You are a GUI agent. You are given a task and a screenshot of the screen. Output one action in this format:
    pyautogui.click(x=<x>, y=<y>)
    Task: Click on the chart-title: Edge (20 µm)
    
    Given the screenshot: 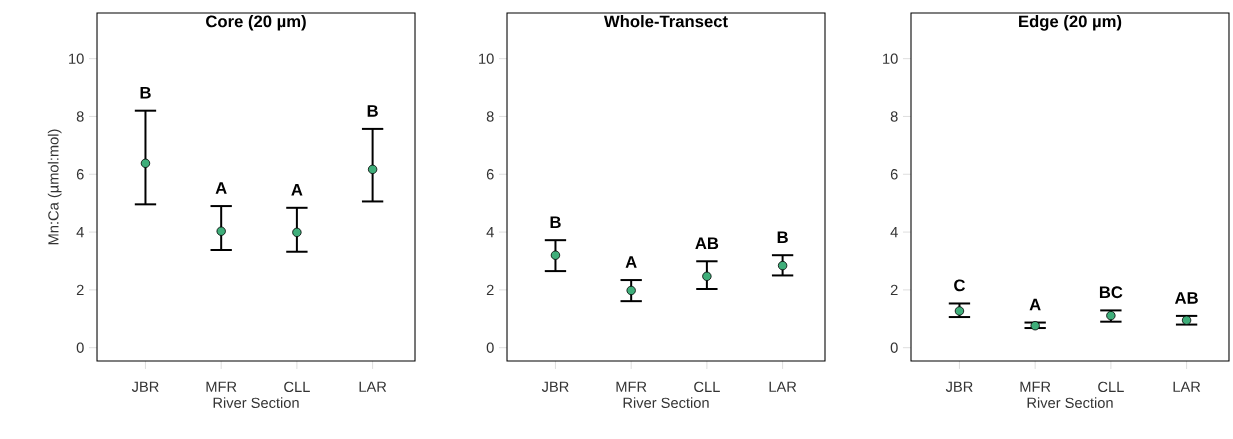 What is the action you would take?
    pyautogui.click(x=1070, y=23)
    